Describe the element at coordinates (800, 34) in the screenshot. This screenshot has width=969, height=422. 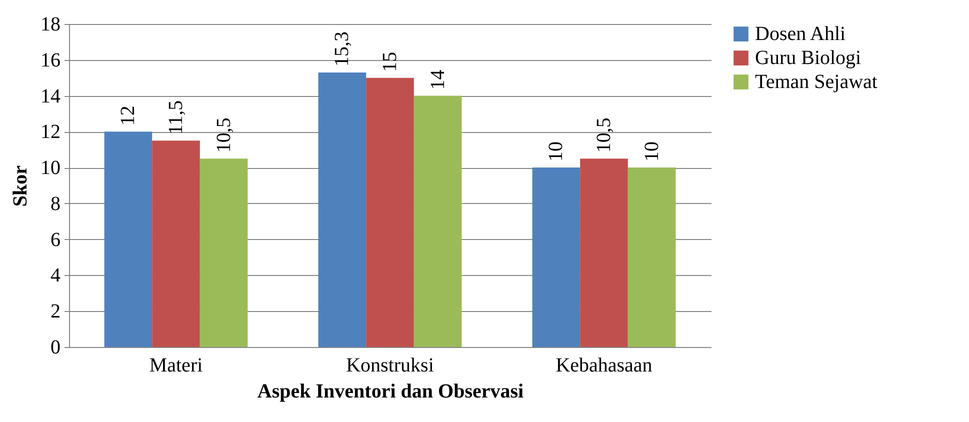
I see `legend-label: Dosen Ahli` at that location.